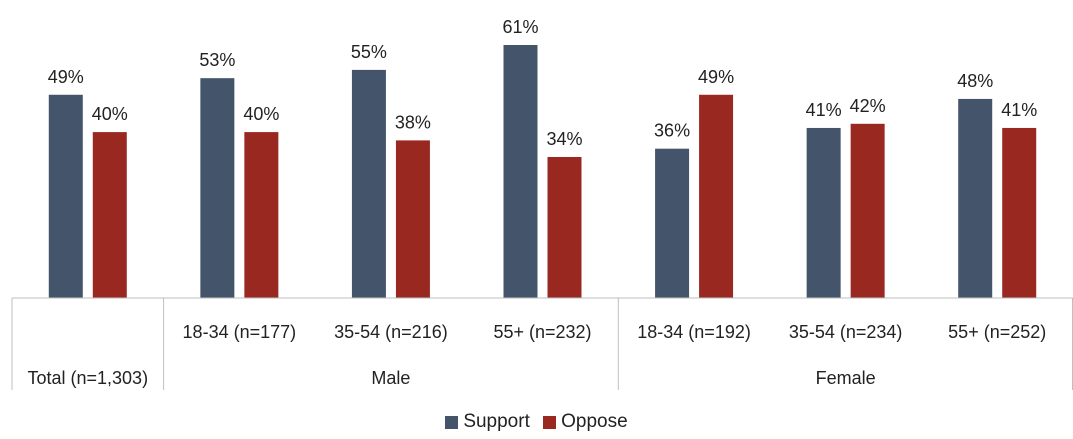  Describe the element at coordinates (413, 122) in the screenshot. I see `value-label-oppose-2: 38%` at that location.